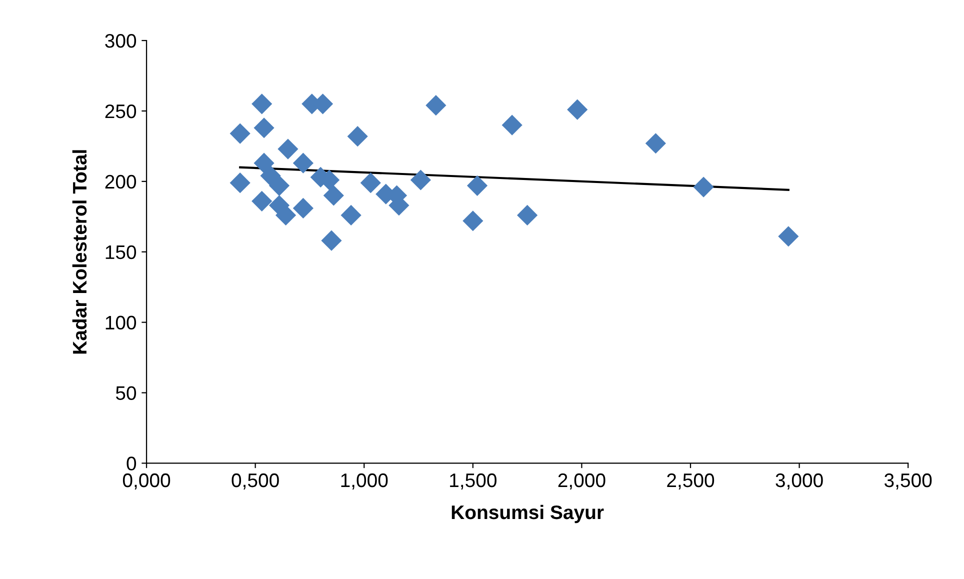 This screenshot has width=964, height=579. Describe the element at coordinates (120, 111) in the screenshot. I see `y-tick-label: 250` at that location.